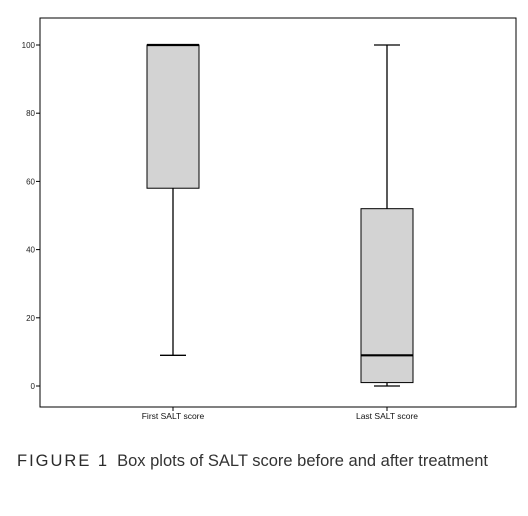 The image size is (528, 516). Describe the element at coordinates (33, 386) in the screenshot. I see `y-tick-label: 0` at that location.